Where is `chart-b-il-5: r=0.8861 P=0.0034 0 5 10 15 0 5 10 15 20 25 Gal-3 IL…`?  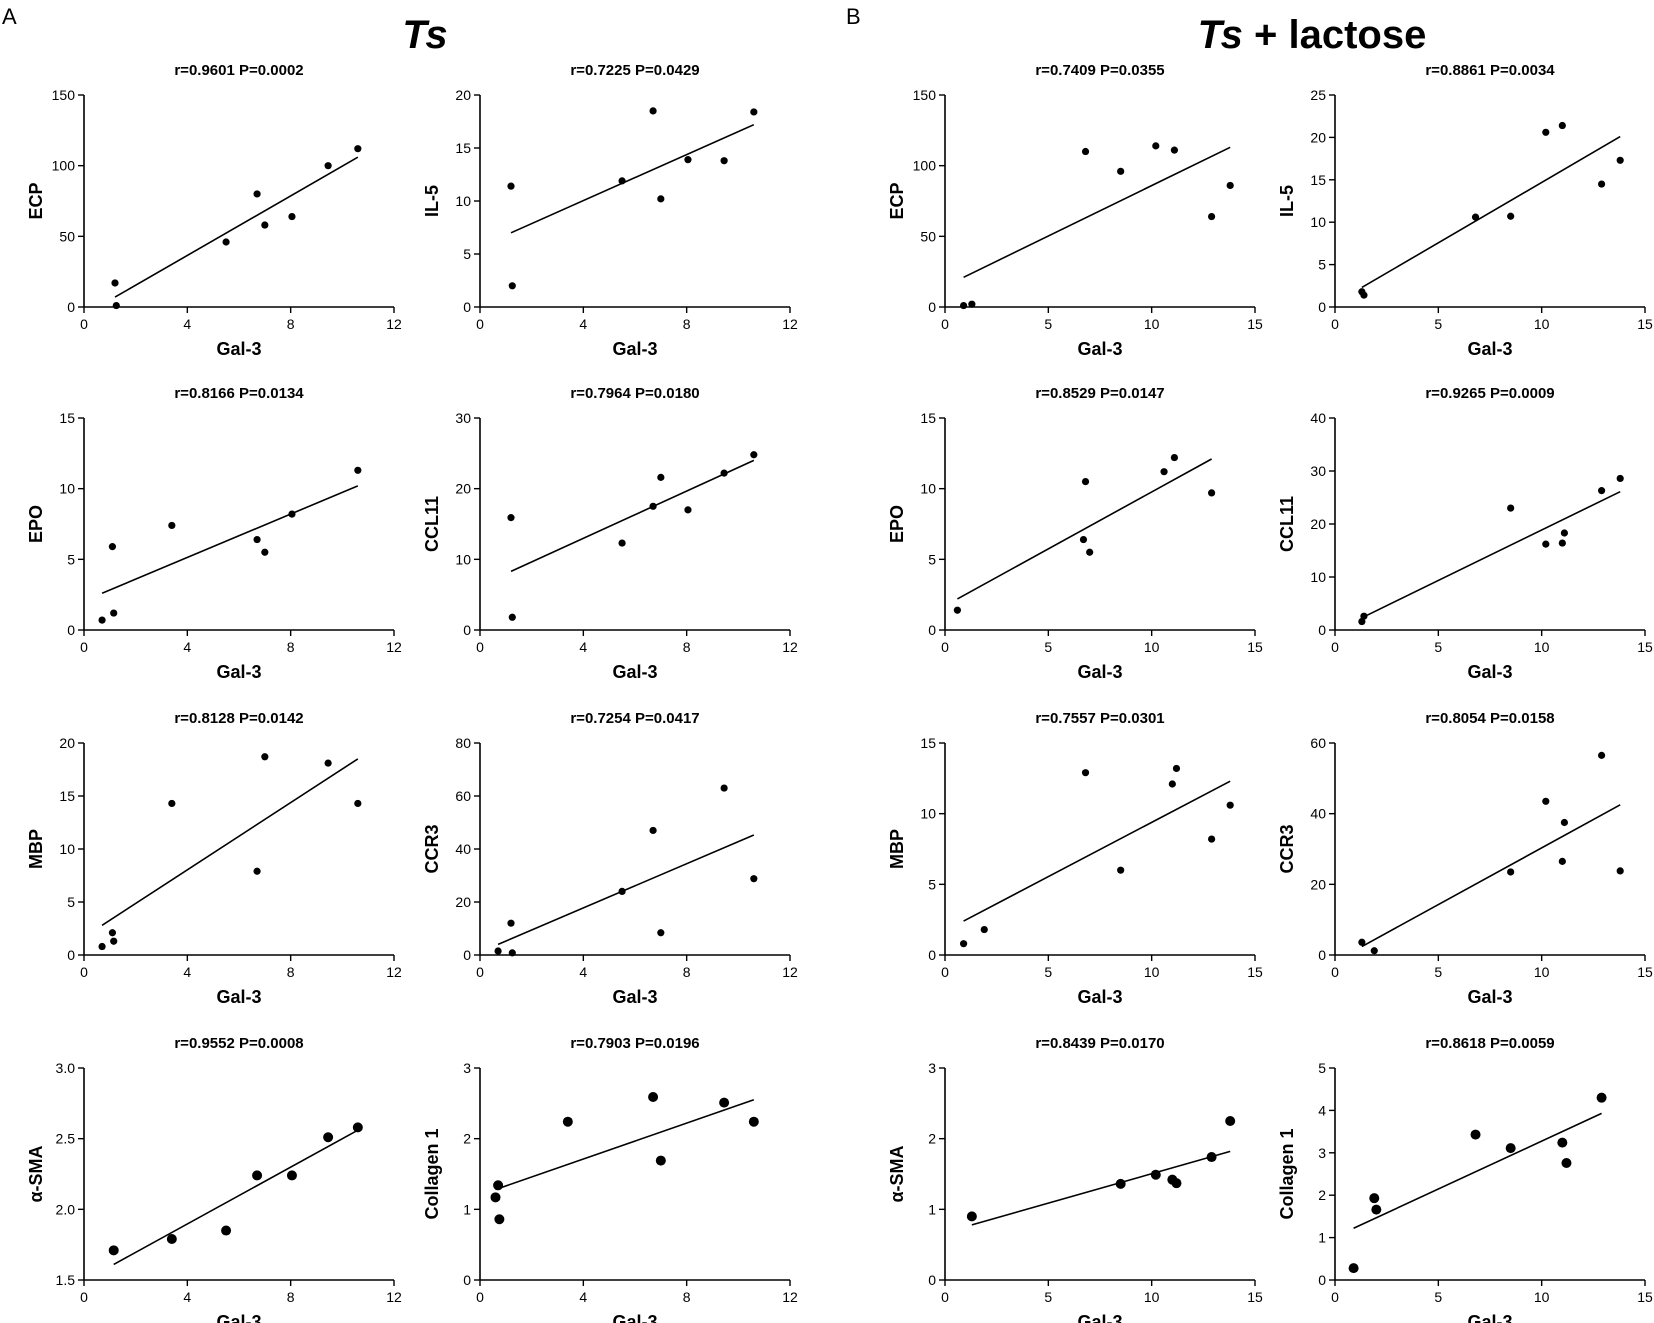 chart-b-il-5: r=0.8861 P=0.0034 0 5 10 15 0 5 10 15 20 25 Gal-3 IL… is located at coordinates (1465, 210).